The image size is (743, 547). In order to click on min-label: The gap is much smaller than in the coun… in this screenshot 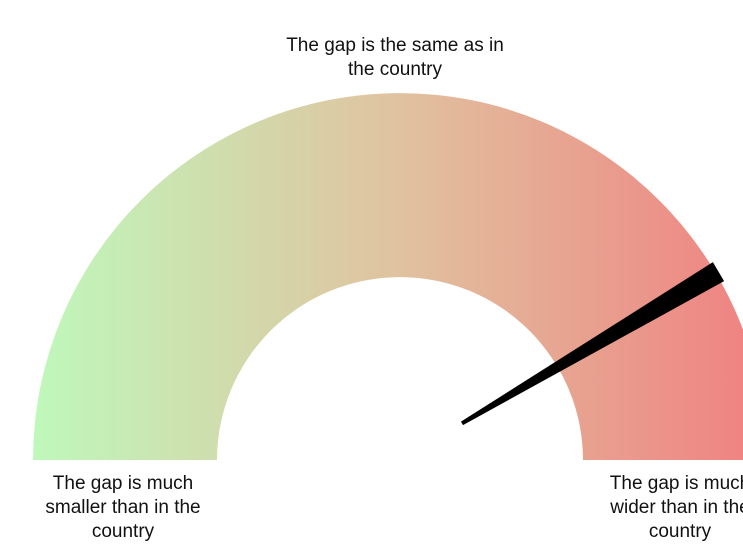, I will do `click(123, 507)`.